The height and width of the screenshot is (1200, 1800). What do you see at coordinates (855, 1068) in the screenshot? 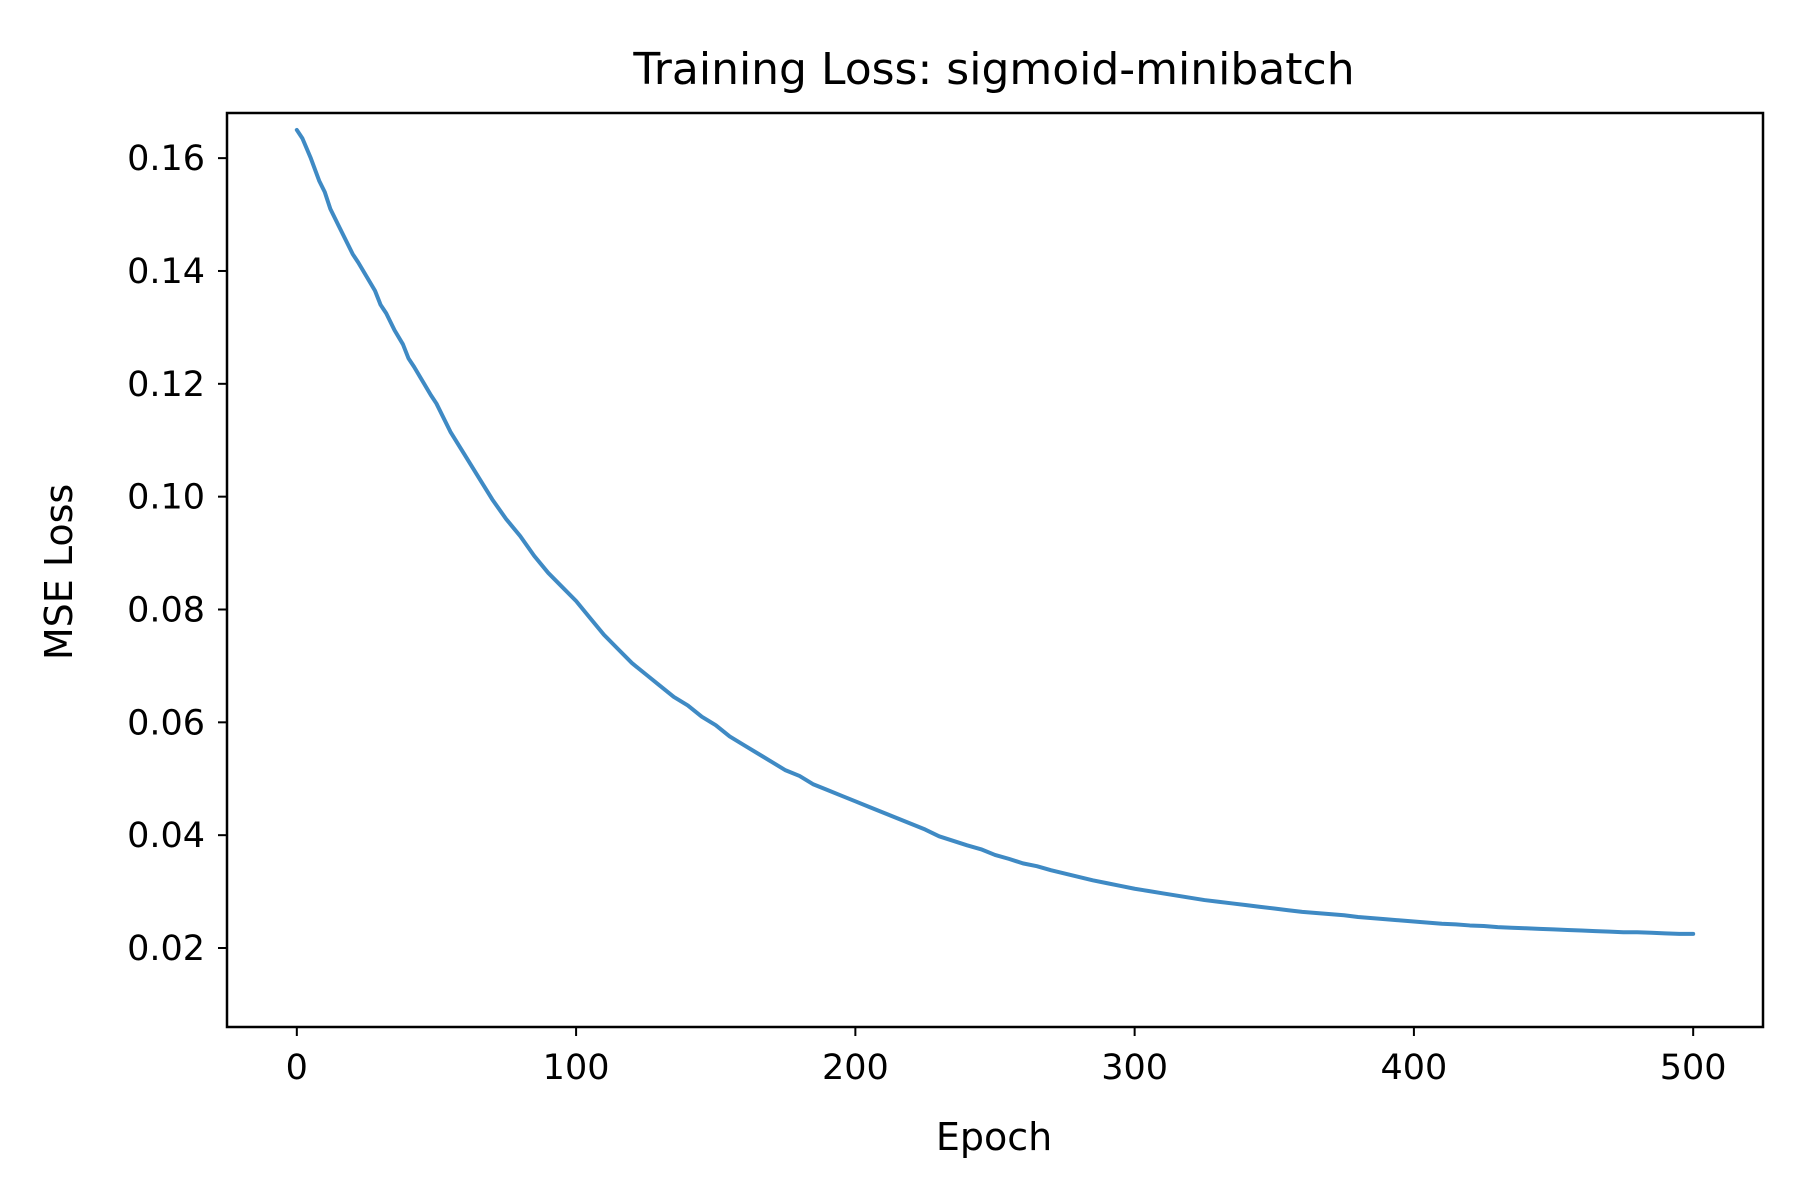
I see `x-tick-label: 200` at bounding box center [855, 1068].